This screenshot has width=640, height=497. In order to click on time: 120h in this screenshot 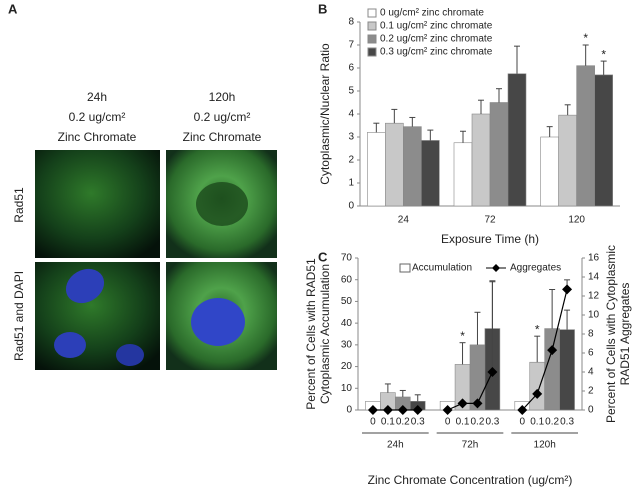, I will do `click(222, 97)`.